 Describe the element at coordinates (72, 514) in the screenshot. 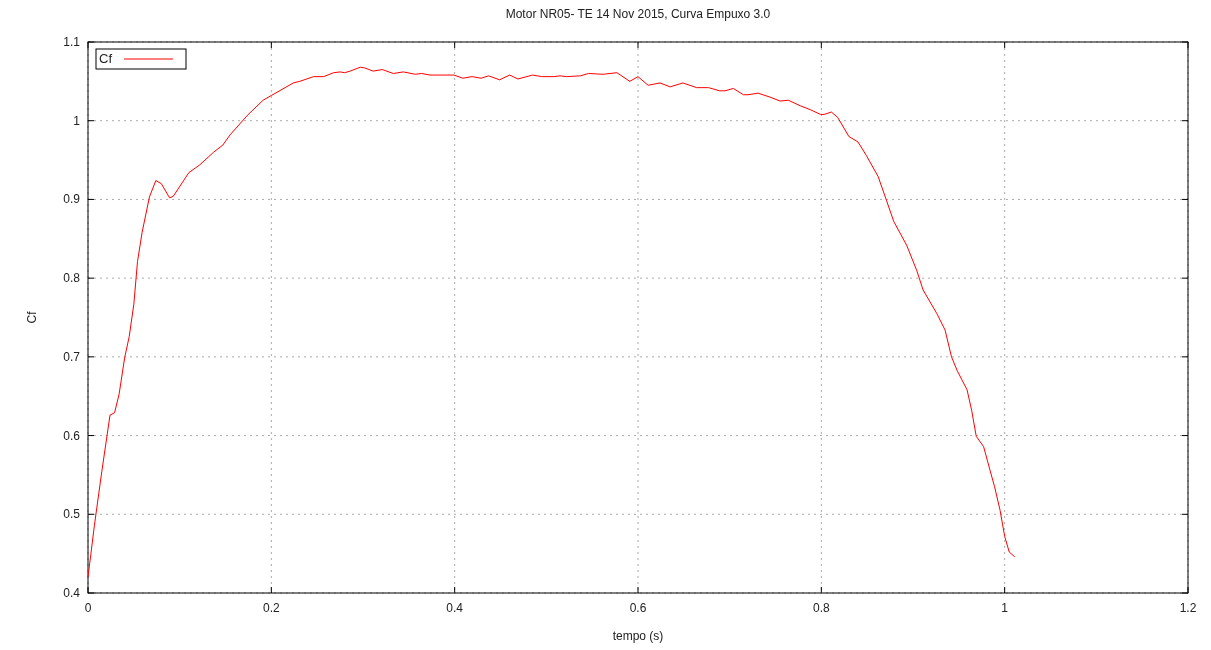

I see `y-tick-label: 0.5` at that location.